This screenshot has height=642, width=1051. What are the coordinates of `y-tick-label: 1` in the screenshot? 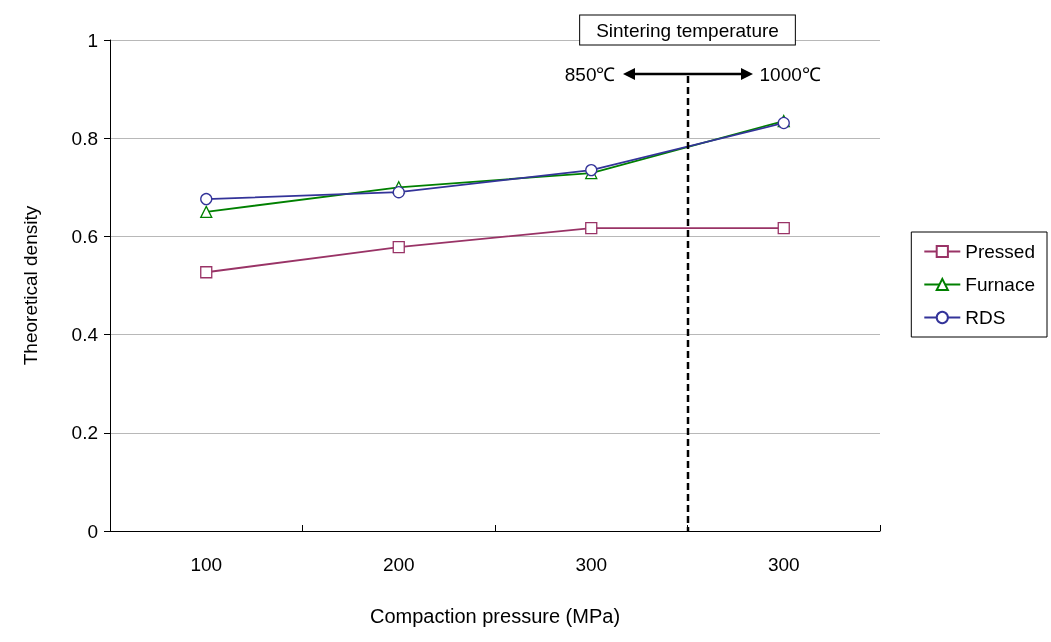 It's located at (92, 40).